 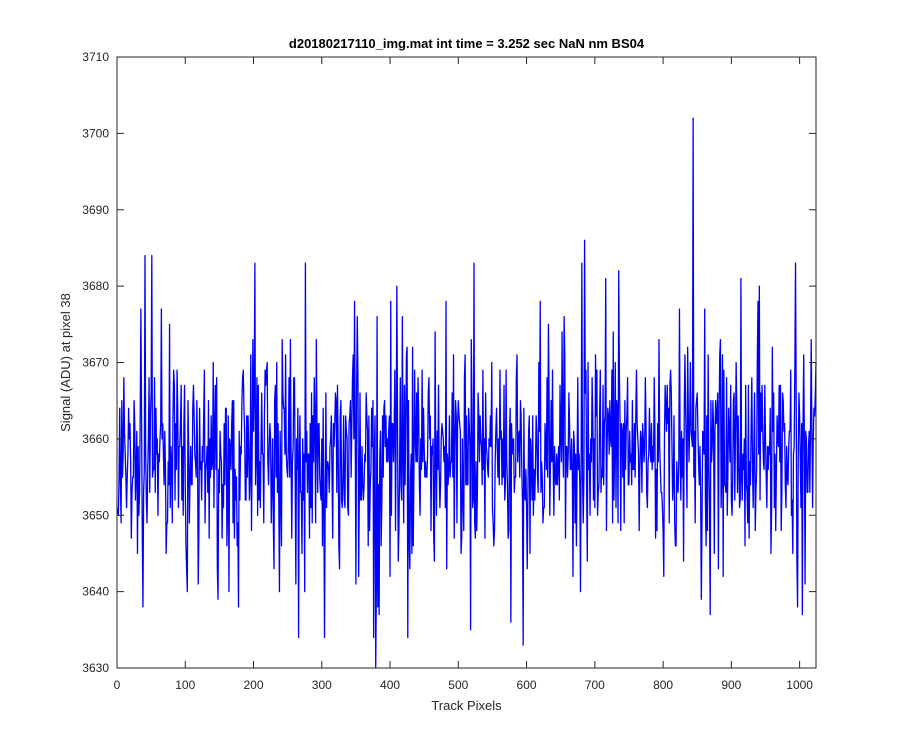 I want to click on x-axis-label: Track Pixels, so click(x=466, y=705).